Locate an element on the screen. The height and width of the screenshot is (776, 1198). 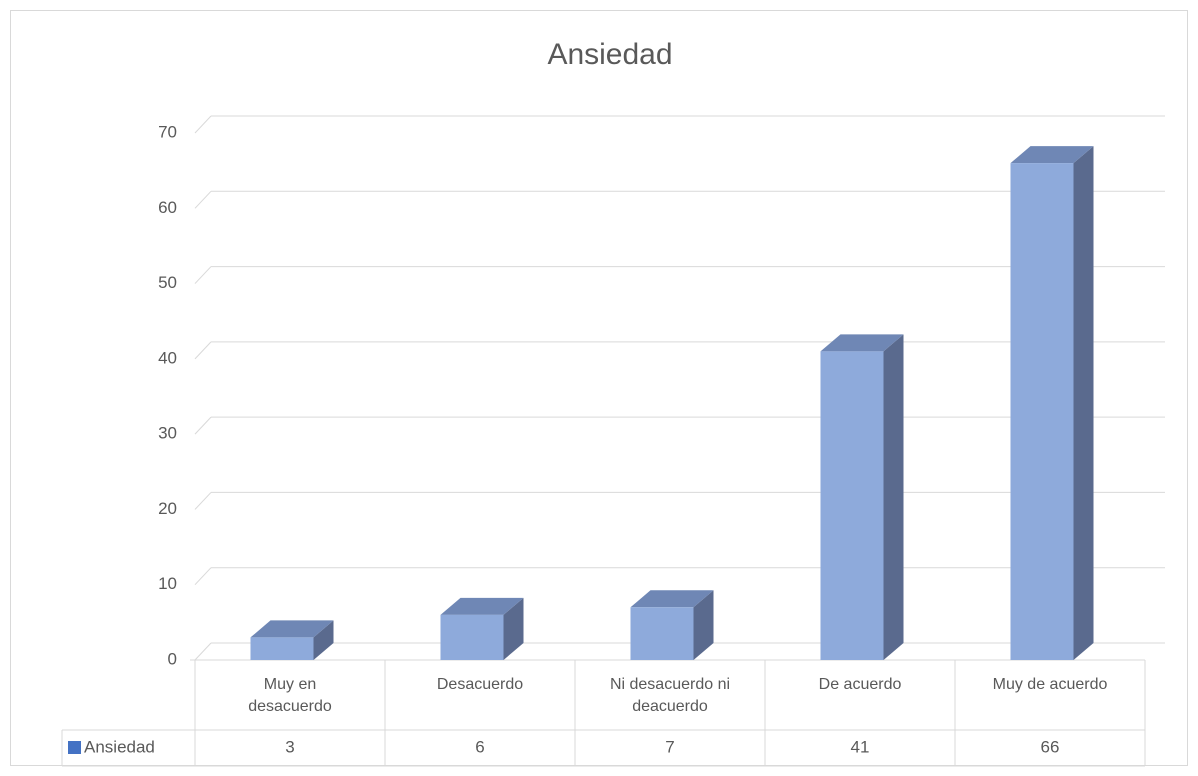
y-tick-label: 50 is located at coordinates (167, 282).